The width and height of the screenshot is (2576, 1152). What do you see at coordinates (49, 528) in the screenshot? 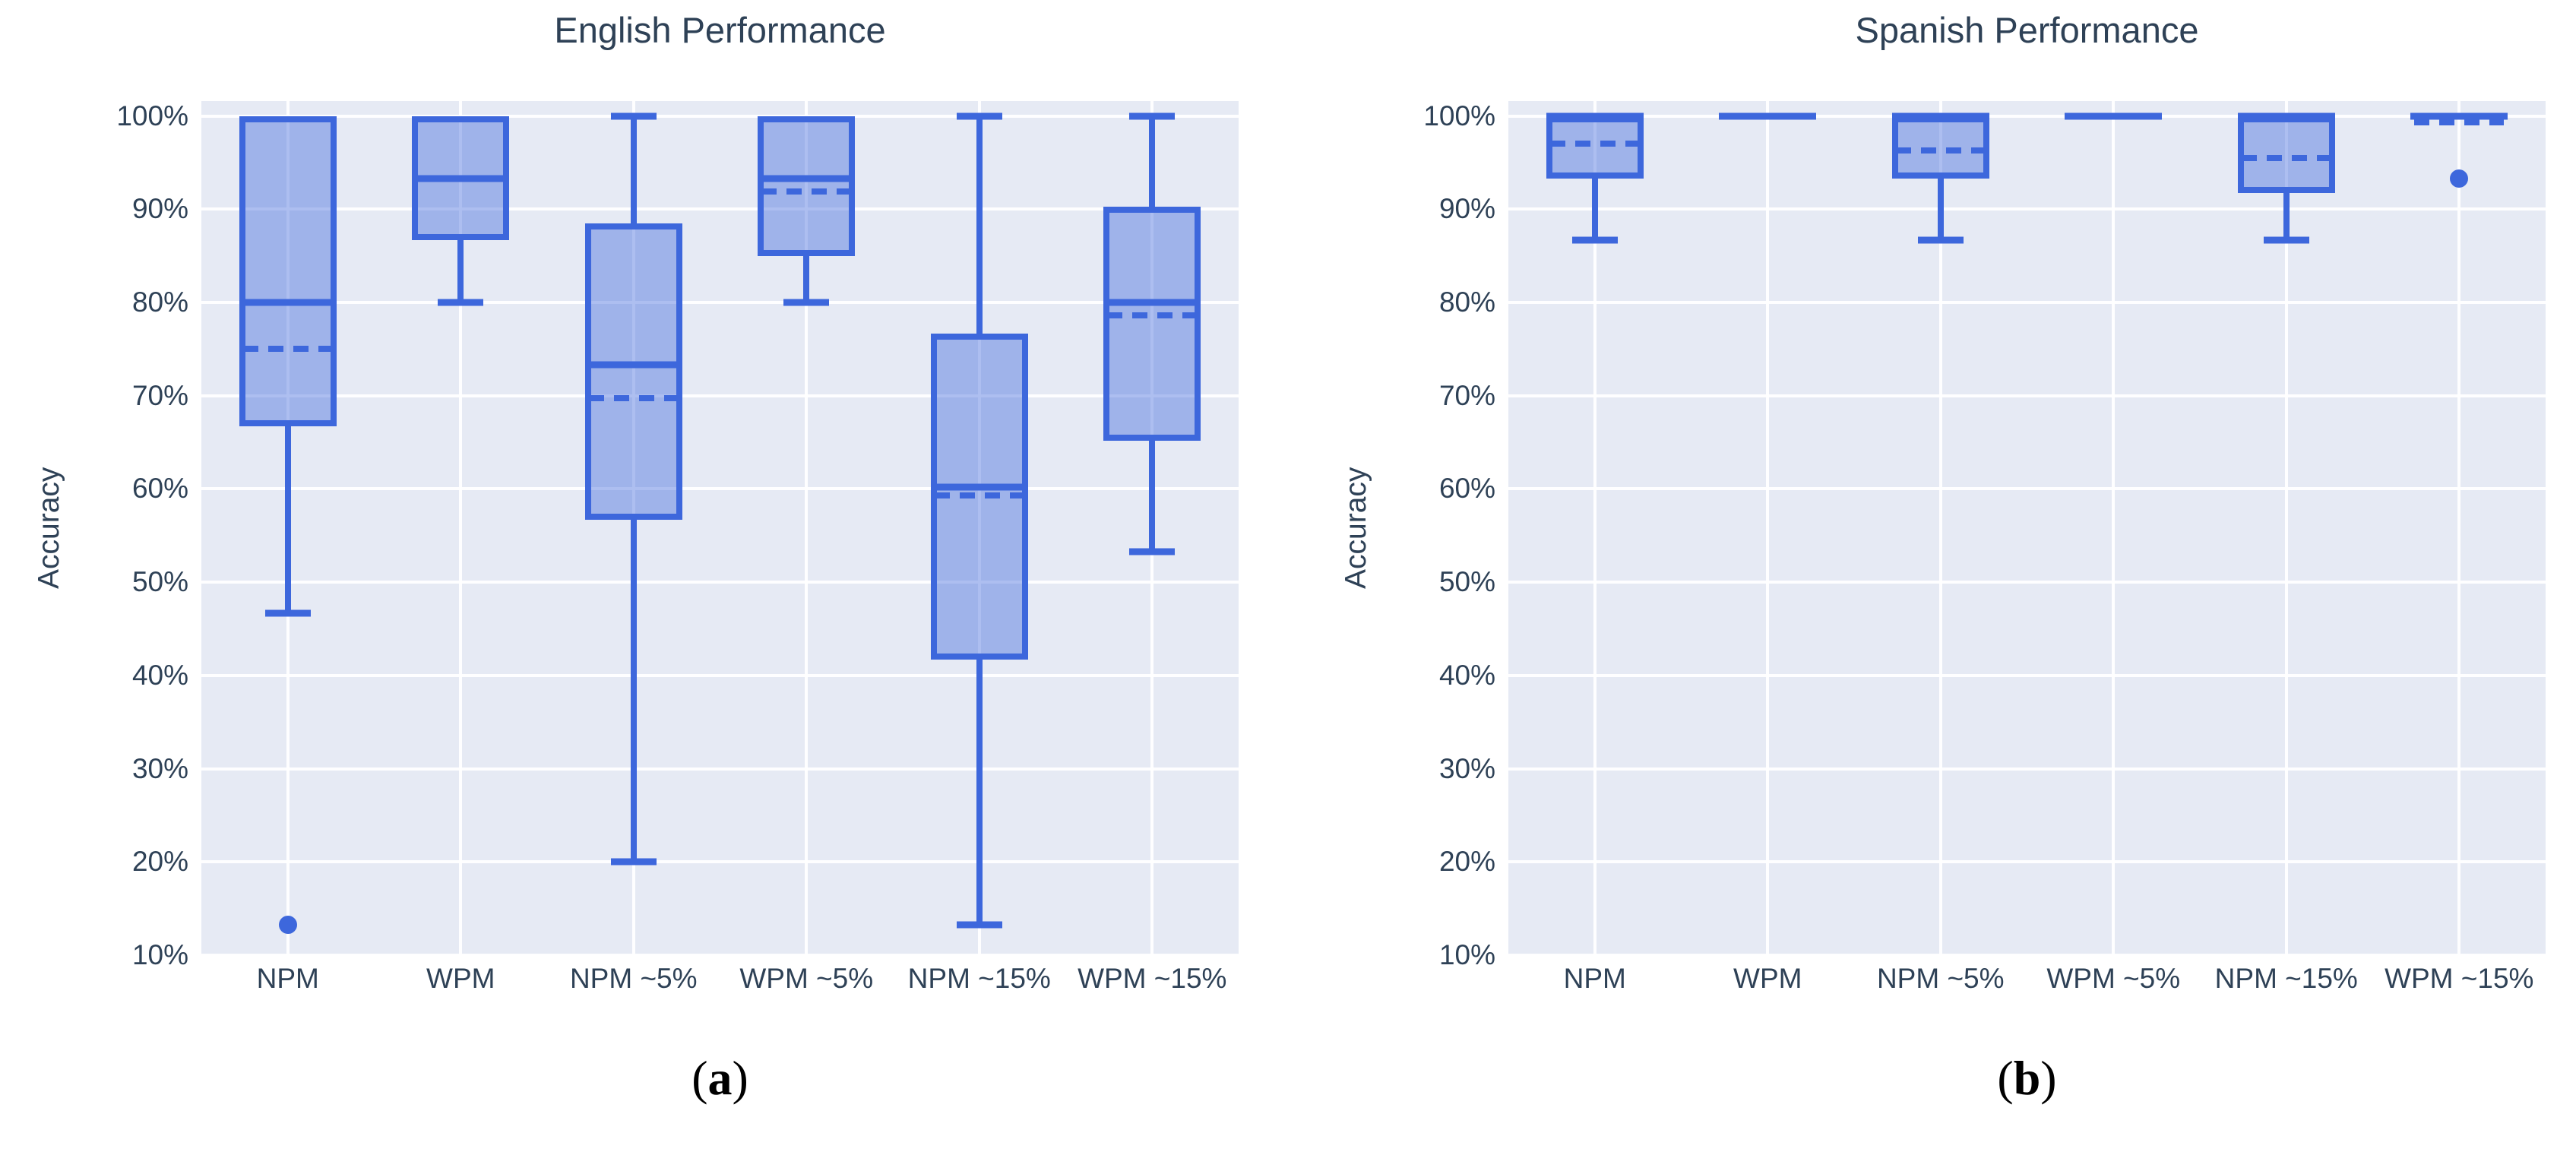
I see `y-axis-label: Accuracy` at bounding box center [49, 528].